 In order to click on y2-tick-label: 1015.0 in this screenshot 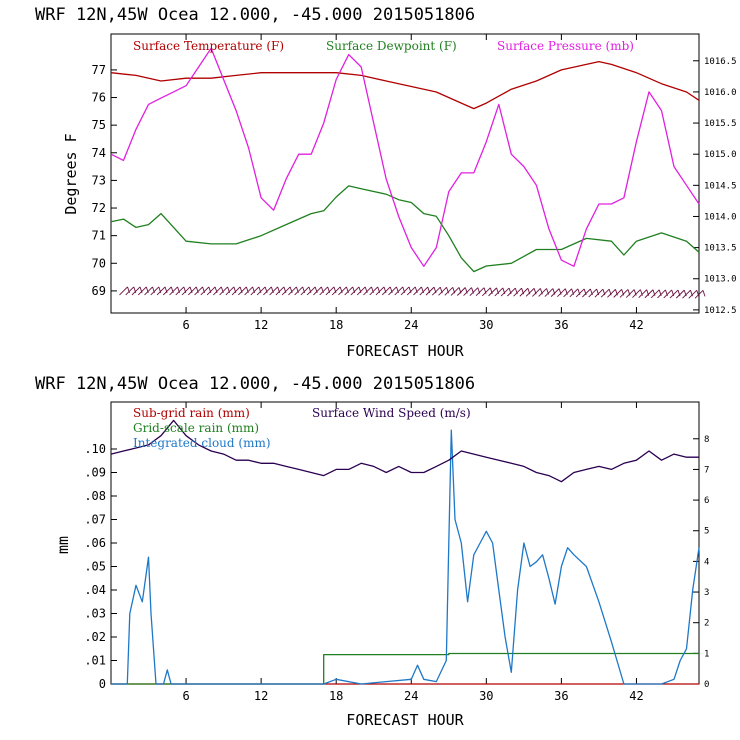, I will do `click(720, 155)`.